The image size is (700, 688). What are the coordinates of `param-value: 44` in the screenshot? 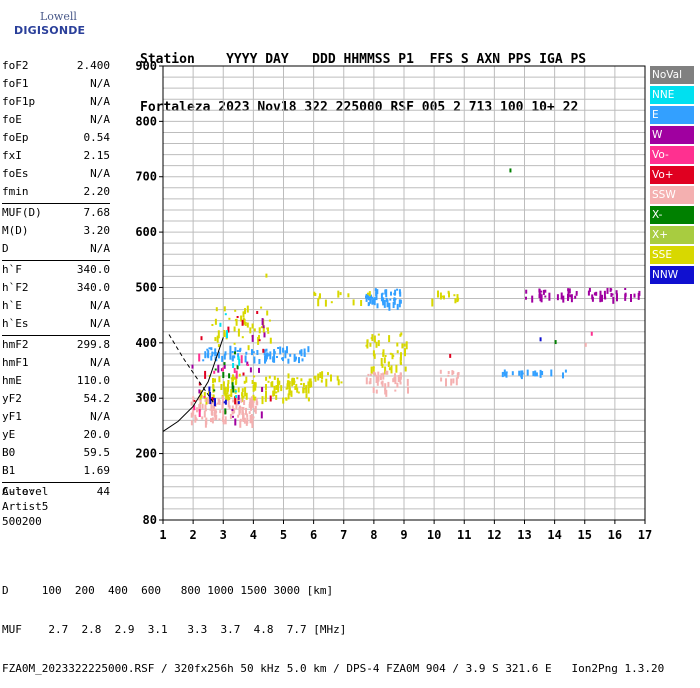 It's located at (103, 491).